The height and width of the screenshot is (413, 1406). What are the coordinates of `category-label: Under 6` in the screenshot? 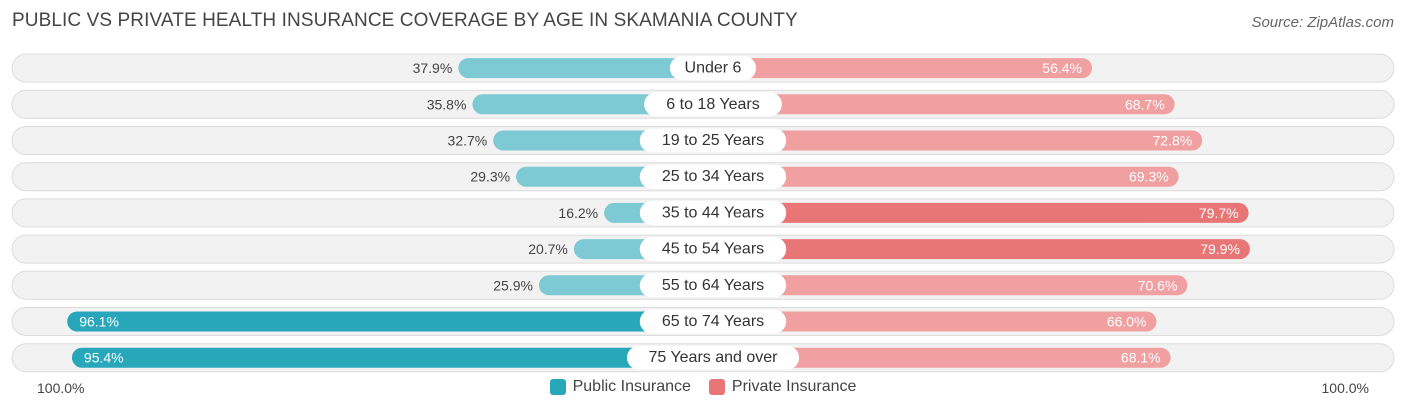 It's located at (713, 68).